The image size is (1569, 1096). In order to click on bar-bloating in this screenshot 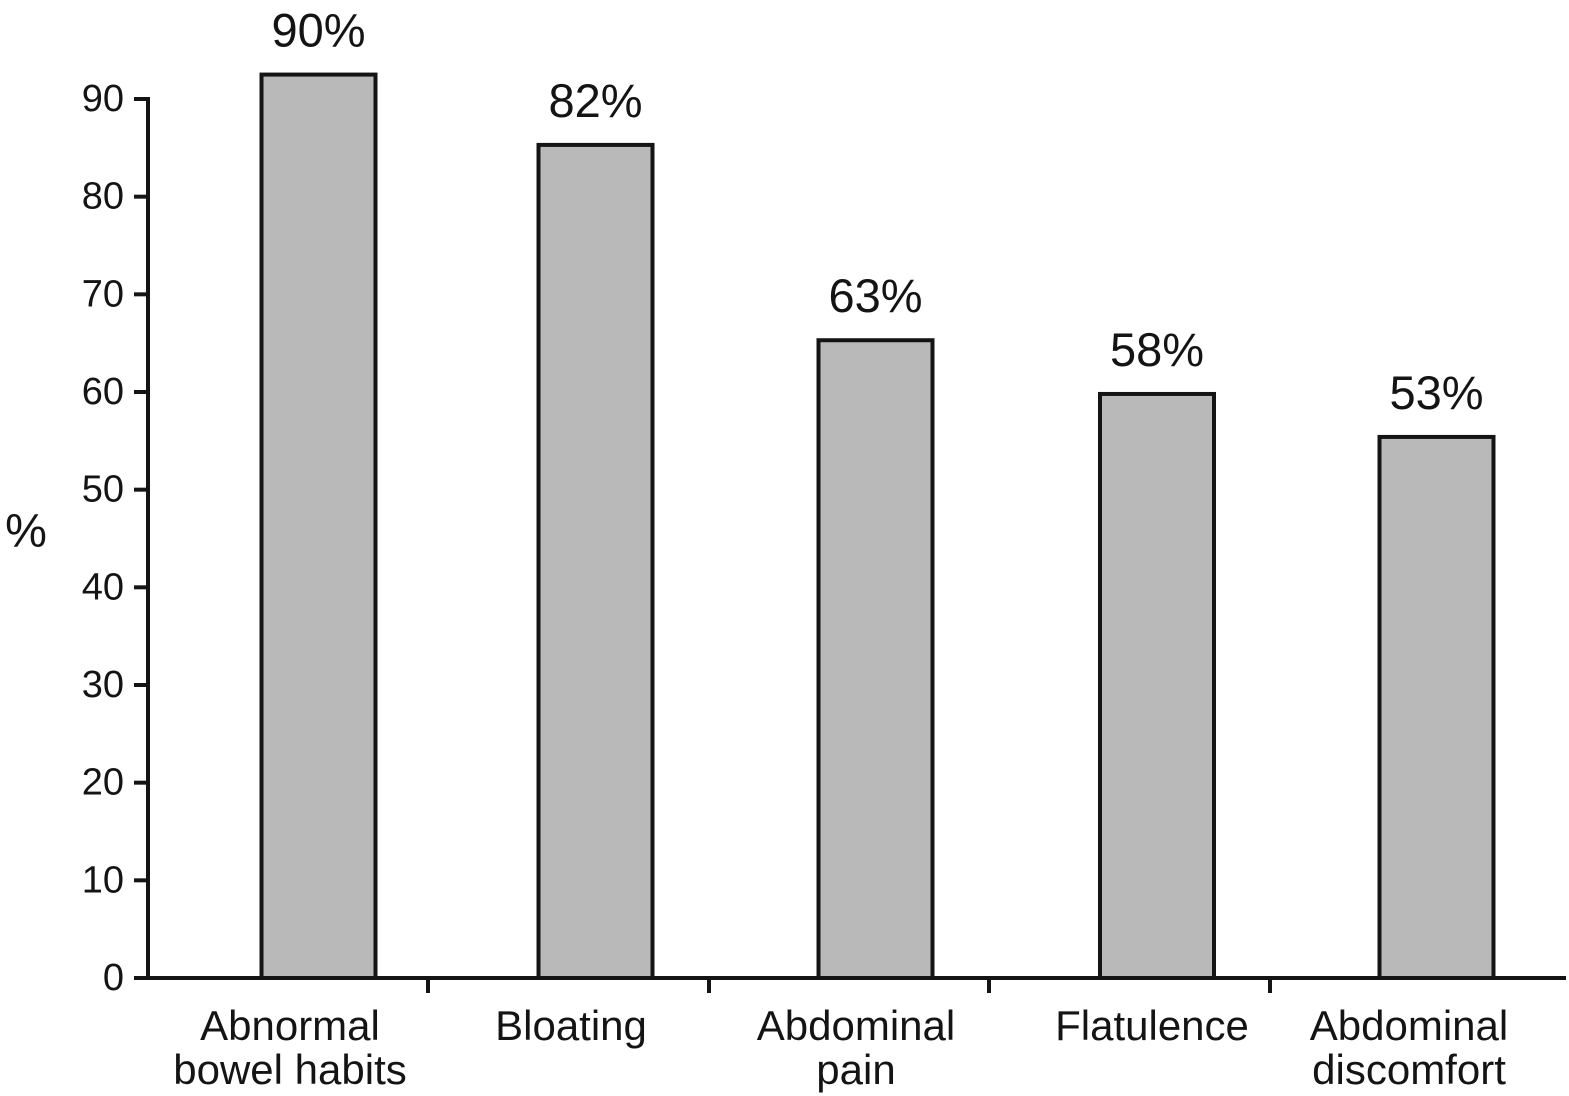, I will do `click(595, 561)`.